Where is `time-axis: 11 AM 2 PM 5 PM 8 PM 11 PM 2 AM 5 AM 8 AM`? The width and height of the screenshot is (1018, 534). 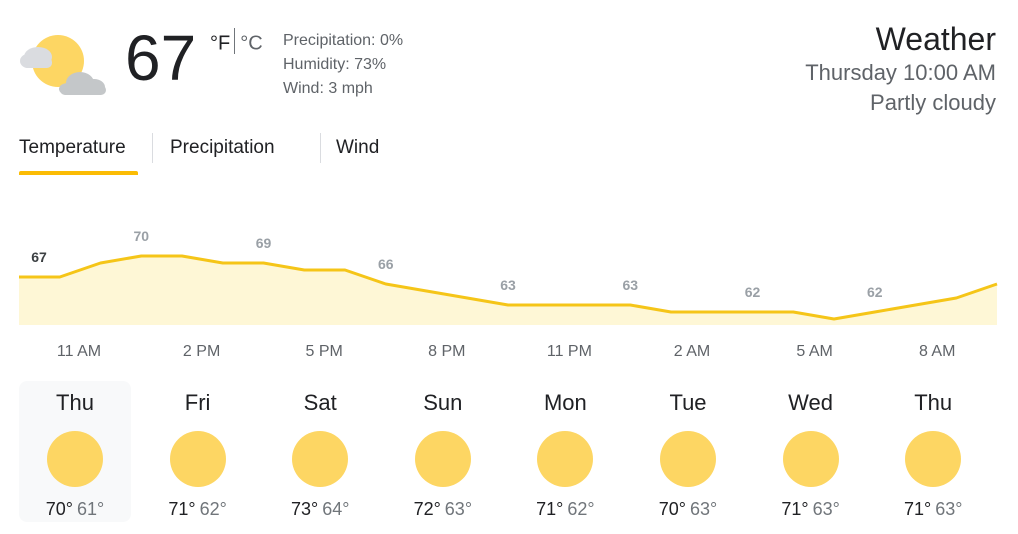 time-axis: 11 AM 2 PM 5 PM 8 PM 11 PM 2 AM 5 AM 8 AM is located at coordinates (509, 354).